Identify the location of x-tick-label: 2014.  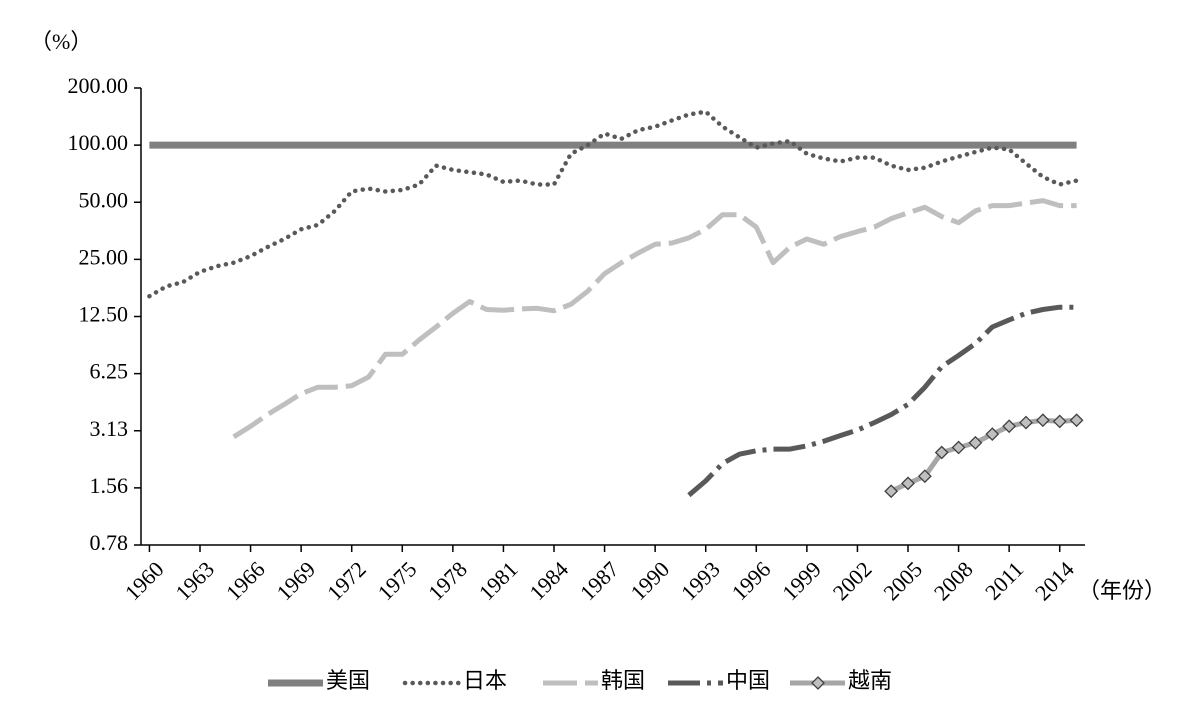
(1054, 580).